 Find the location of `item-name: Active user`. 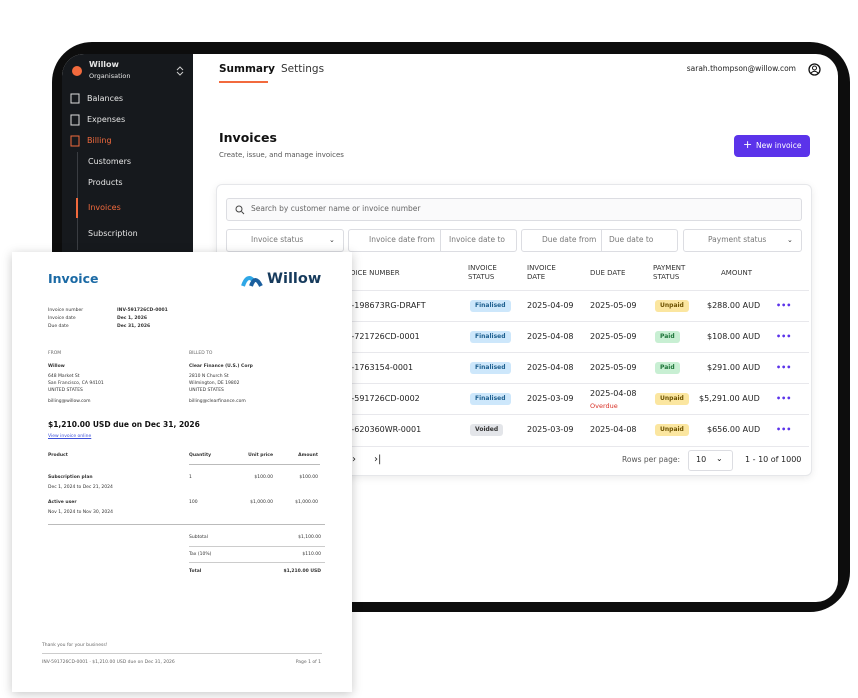

item-name: Active user is located at coordinates (62, 502).